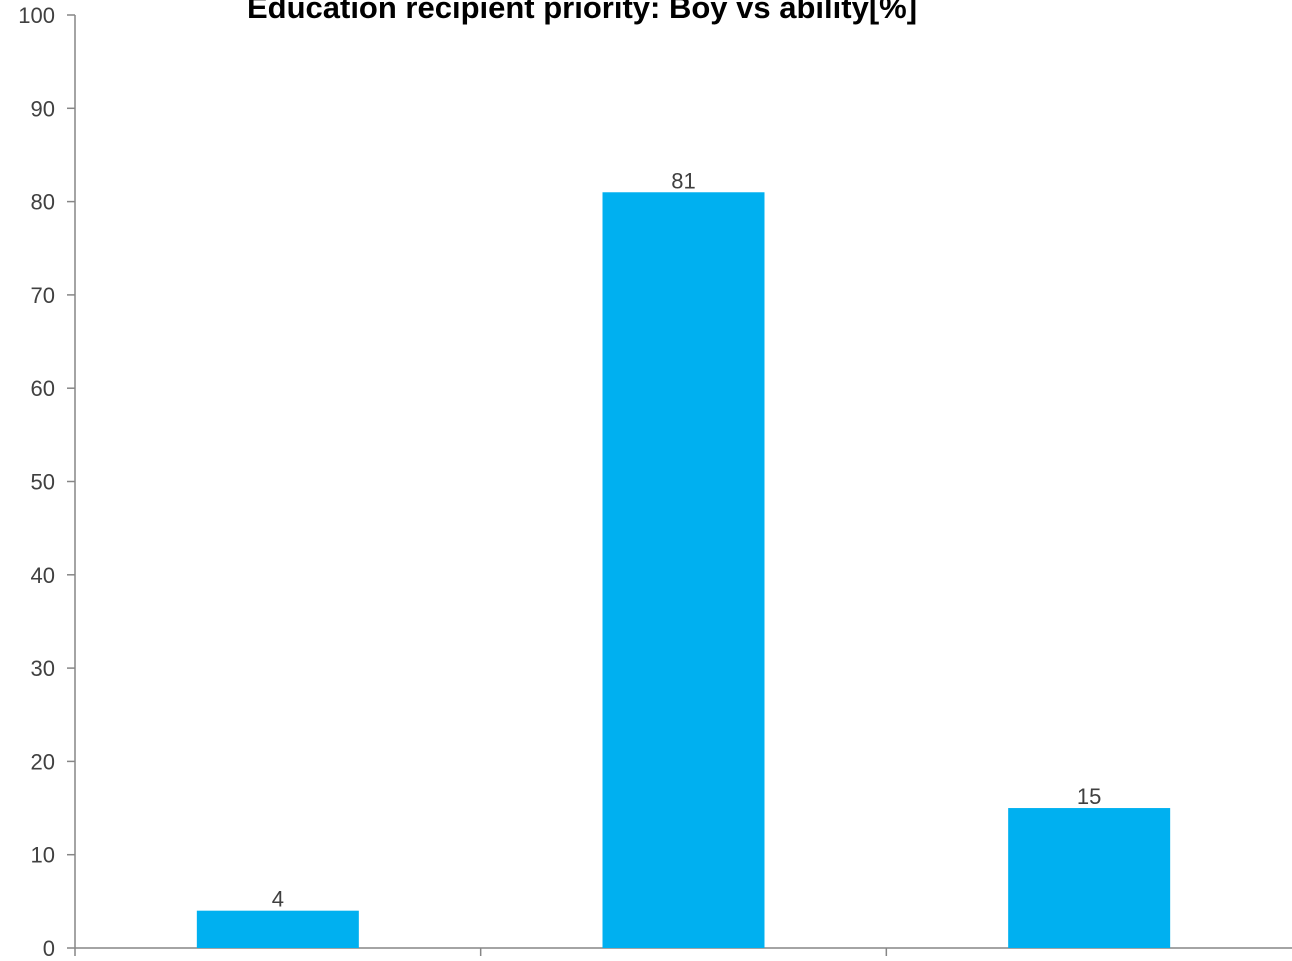 This screenshot has height=961, width=1292. Describe the element at coordinates (278, 899) in the screenshot. I see `bar-value-label: 4` at that location.